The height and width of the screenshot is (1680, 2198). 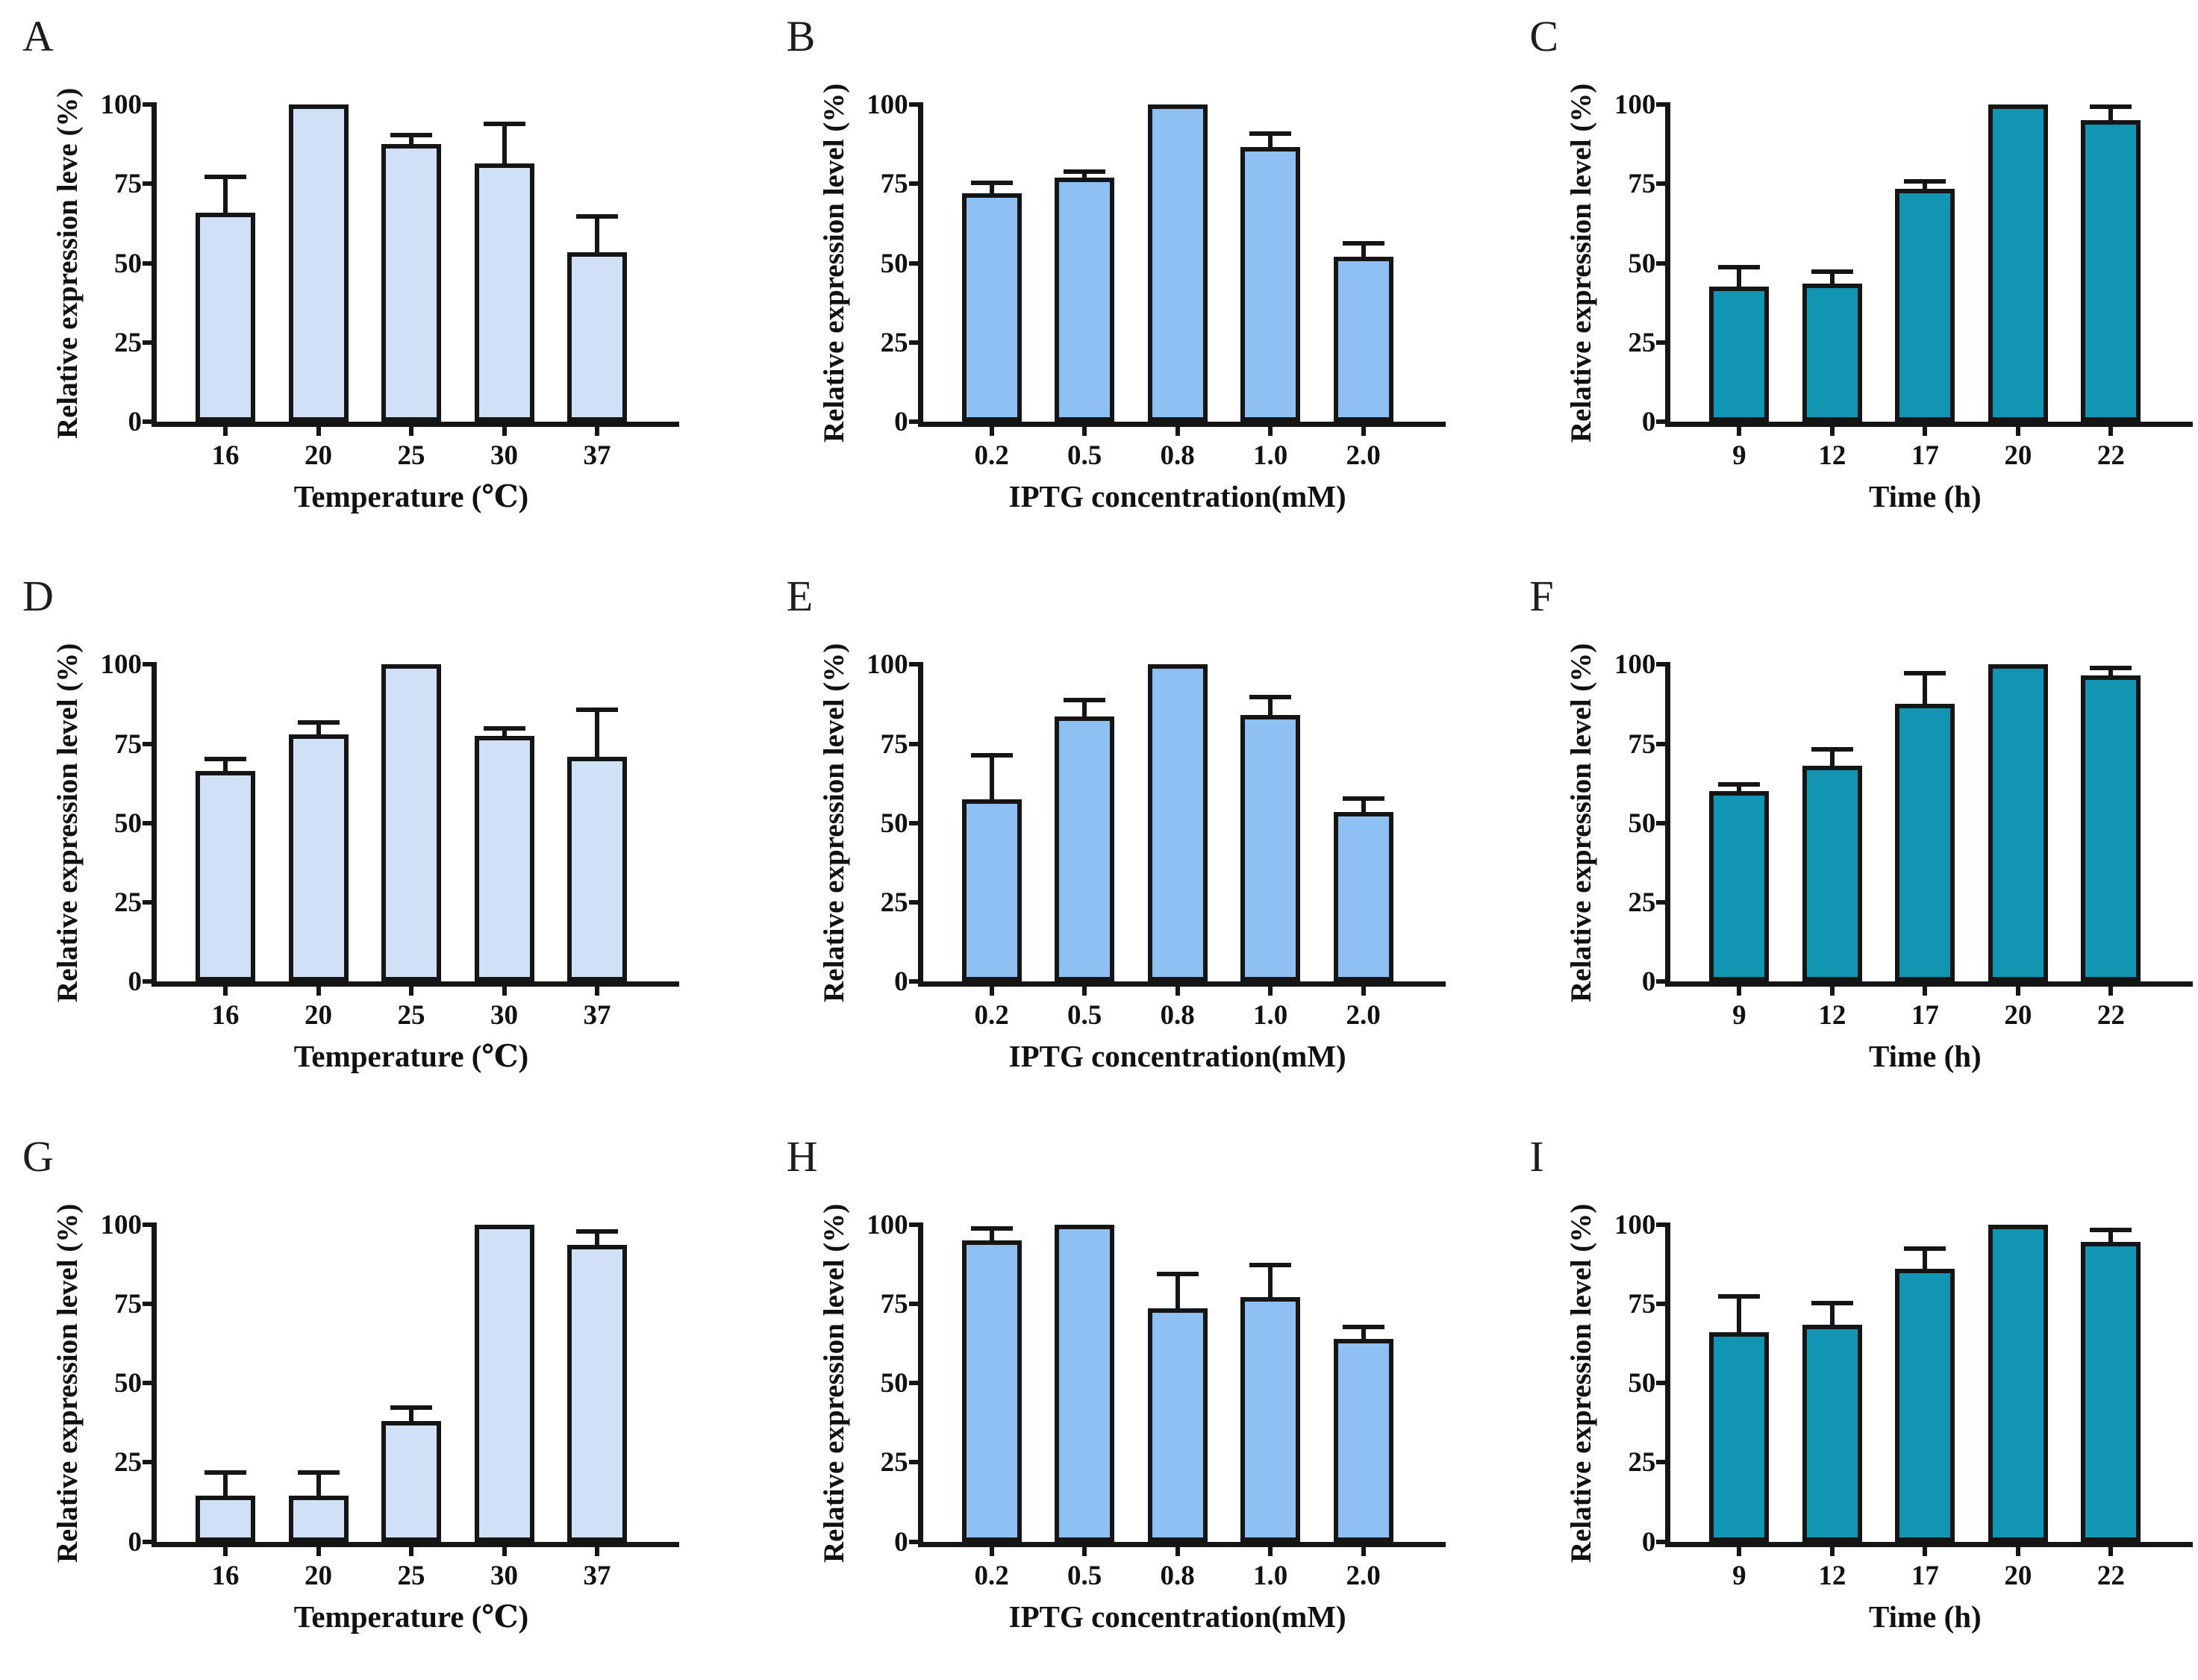 What do you see at coordinates (800, 596) in the screenshot?
I see `panel-letter: E` at bounding box center [800, 596].